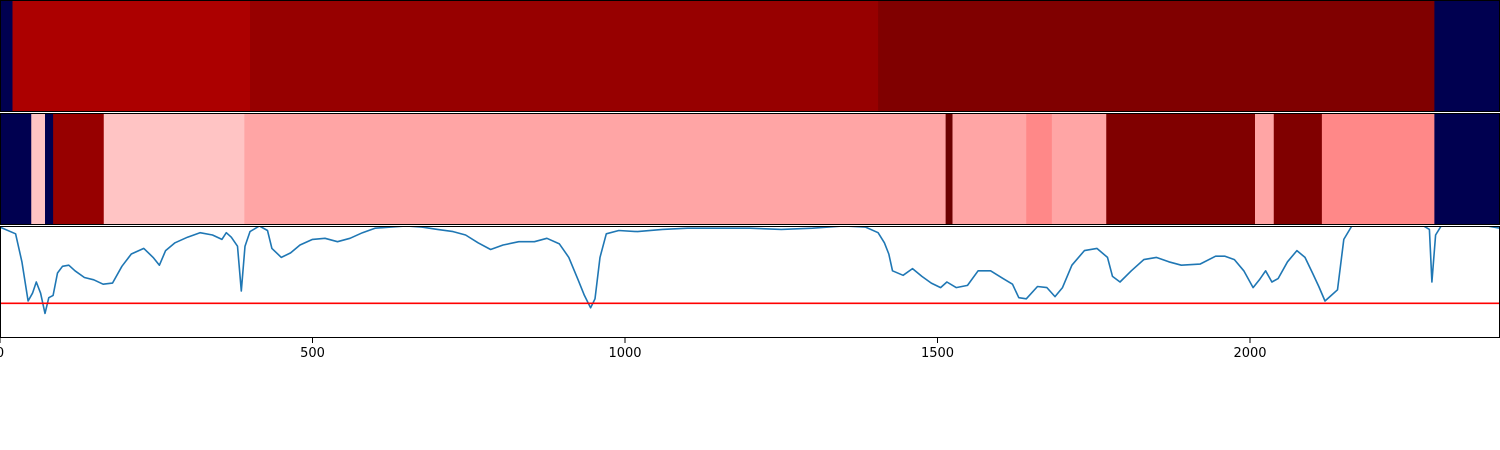 The height and width of the screenshot is (450, 1500). What do you see at coordinates (1249, 353) in the screenshot?
I see `x-tick-label: 2000` at bounding box center [1249, 353].